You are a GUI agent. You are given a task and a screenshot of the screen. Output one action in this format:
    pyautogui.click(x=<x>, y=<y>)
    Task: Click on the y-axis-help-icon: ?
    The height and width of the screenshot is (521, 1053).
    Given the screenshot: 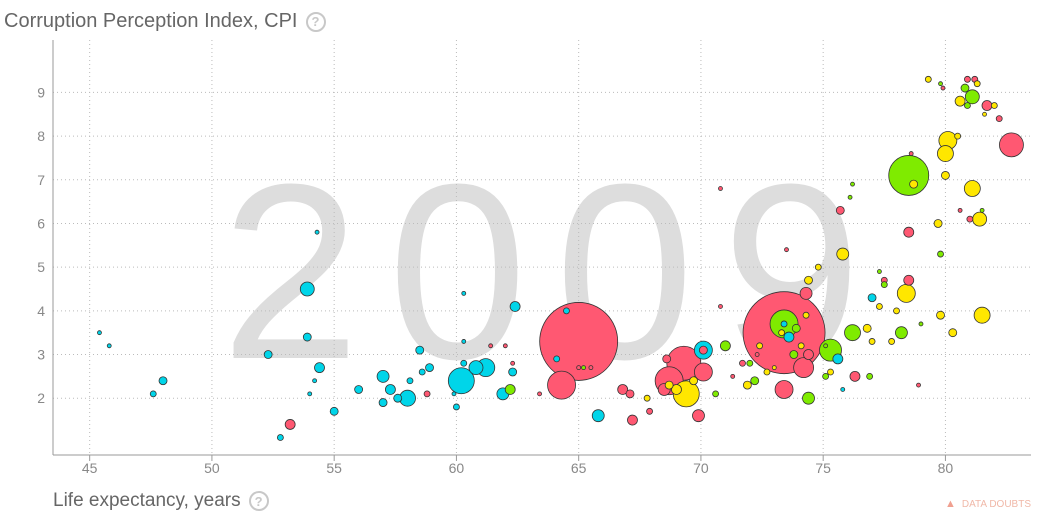 What is the action you would take?
    pyautogui.click(x=315, y=21)
    